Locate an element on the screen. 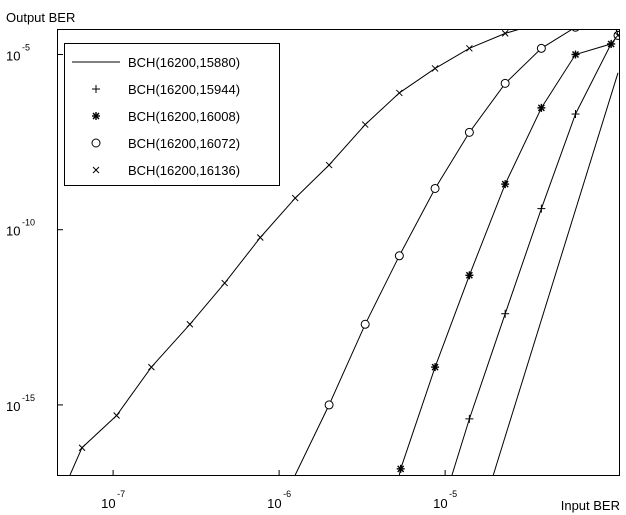  y-tick-exponent: -15 is located at coordinates (28, 398).